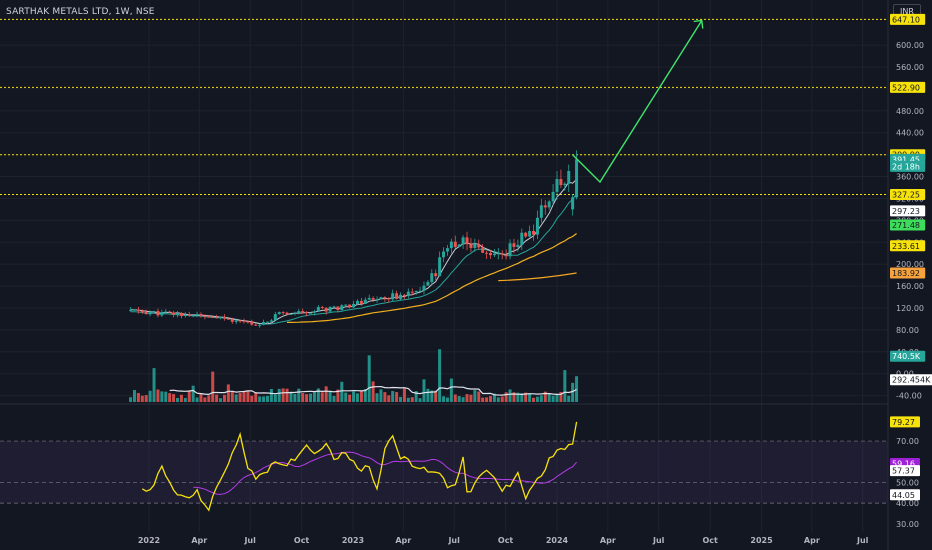 The width and height of the screenshot is (932, 550). What do you see at coordinates (903, 463) in the screenshot?
I see `axis-tag-label: 59.16` at bounding box center [903, 463].